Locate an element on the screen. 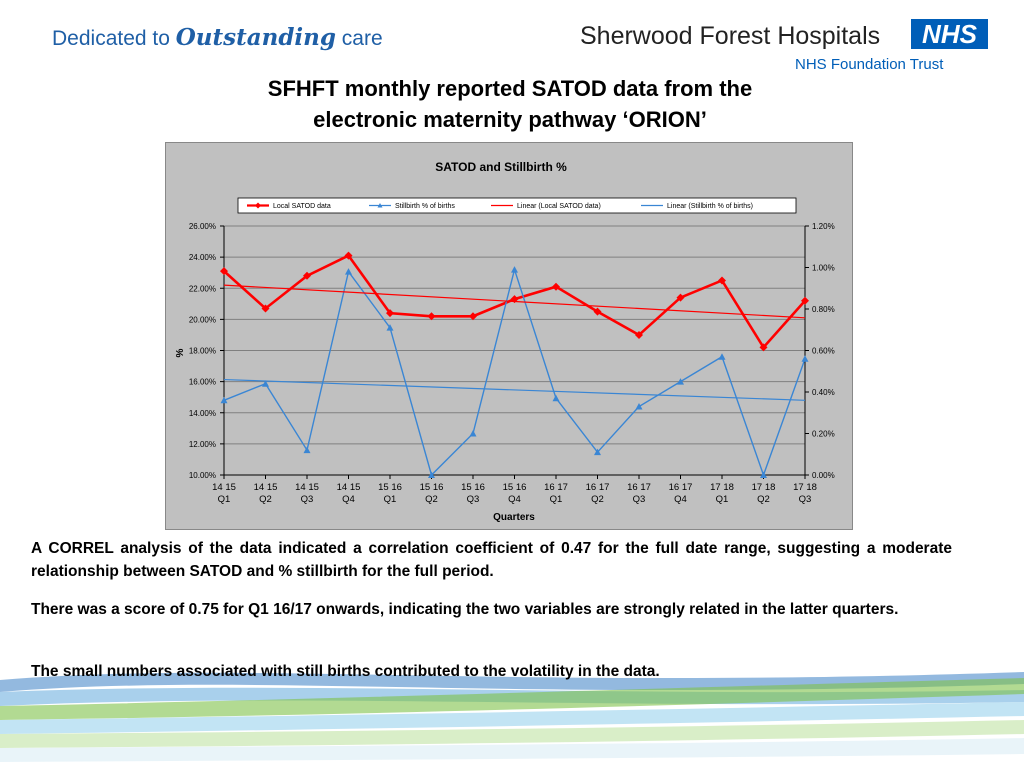 The image size is (1024, 768). left-axis-tick-label: 10.00% is located at coordinates (202, 475).